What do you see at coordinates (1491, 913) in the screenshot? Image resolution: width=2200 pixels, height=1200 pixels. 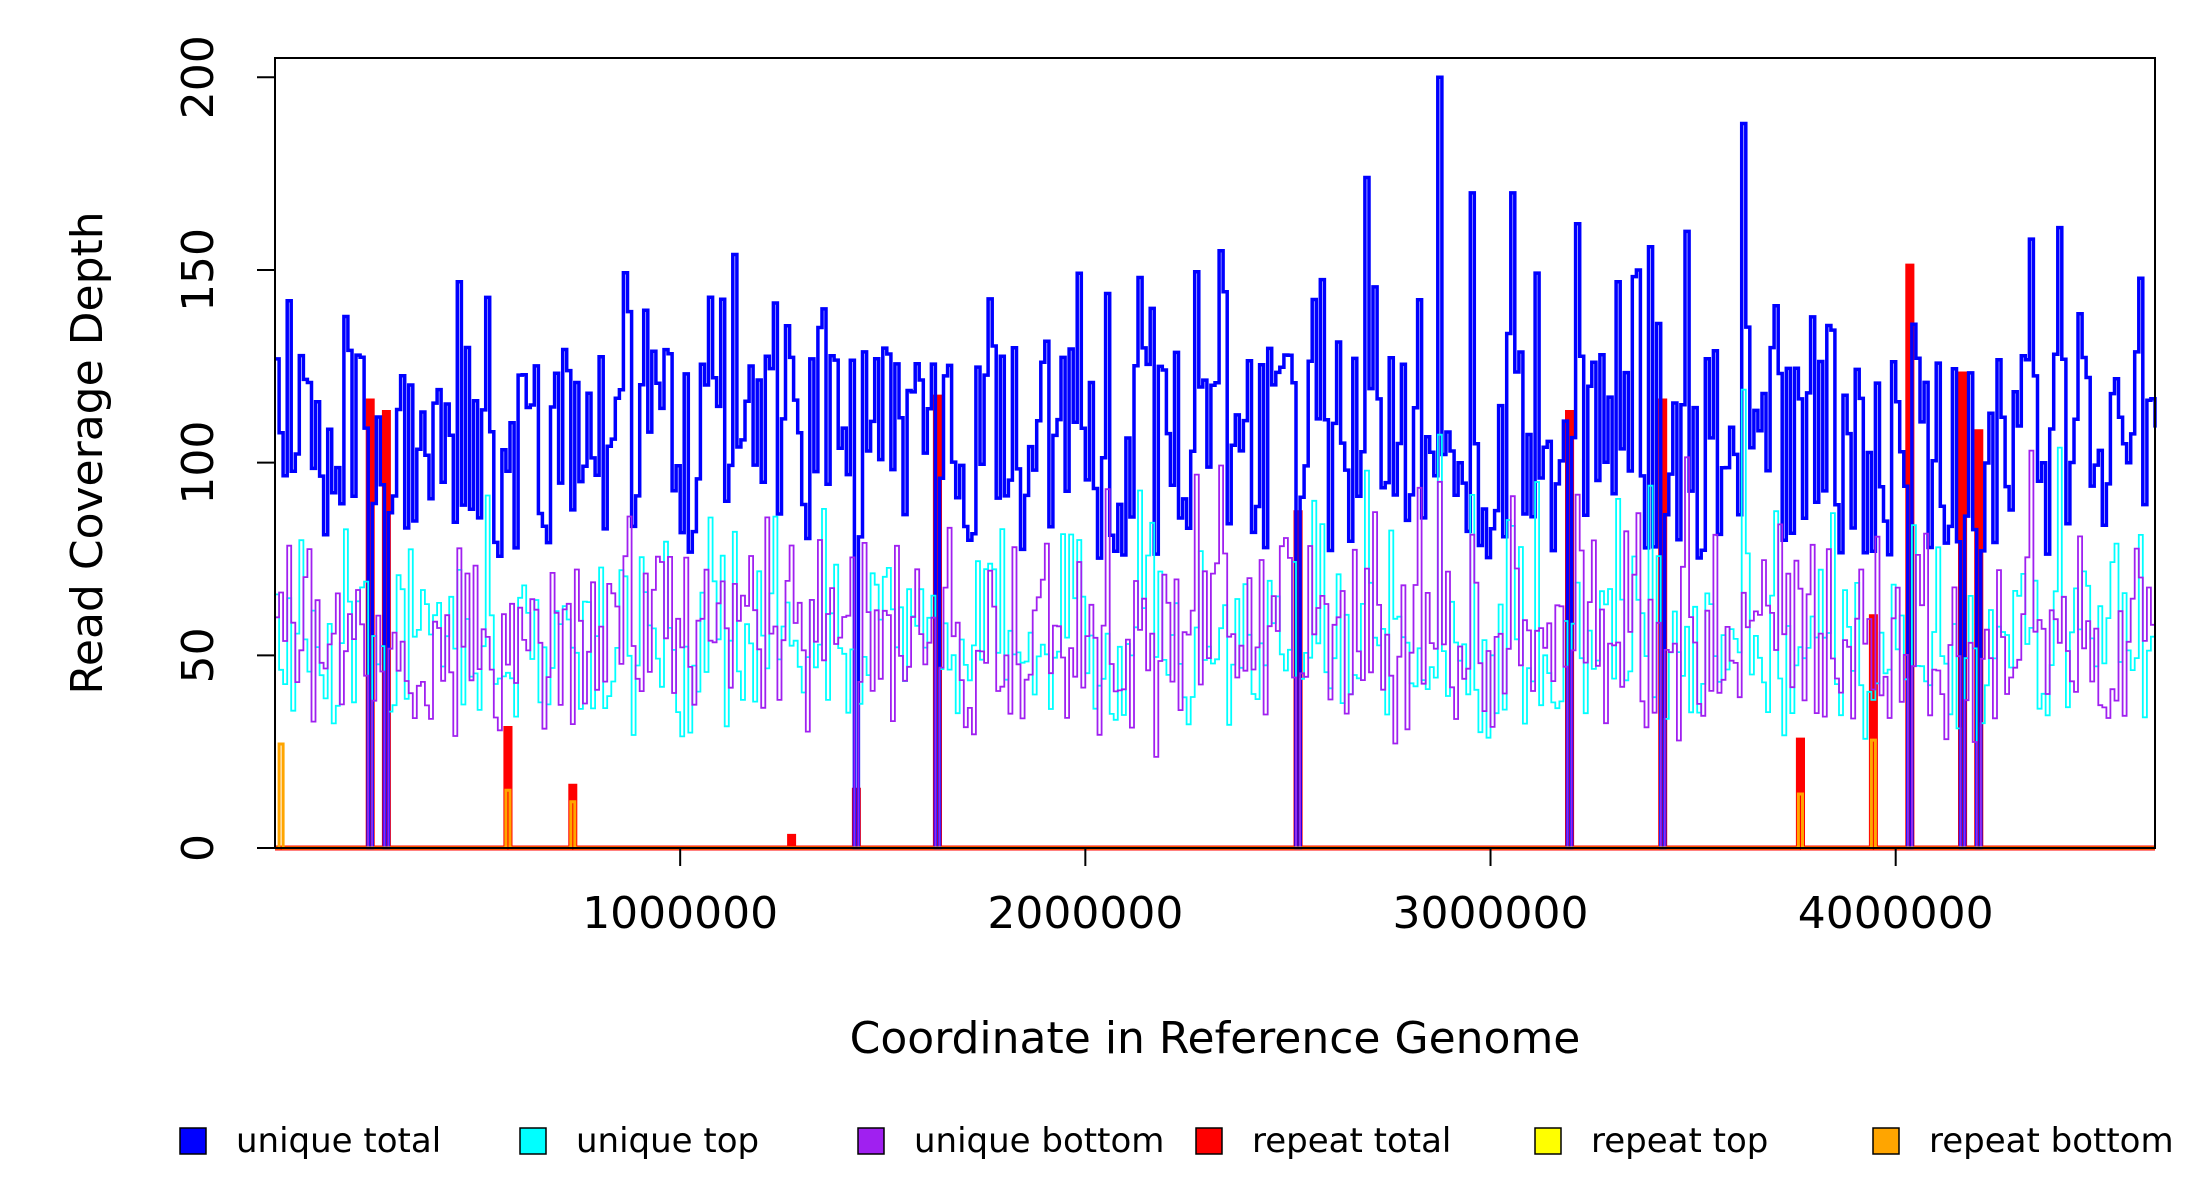 I see `x-tick-label: 3000000` at bounding box center [1491, 913].